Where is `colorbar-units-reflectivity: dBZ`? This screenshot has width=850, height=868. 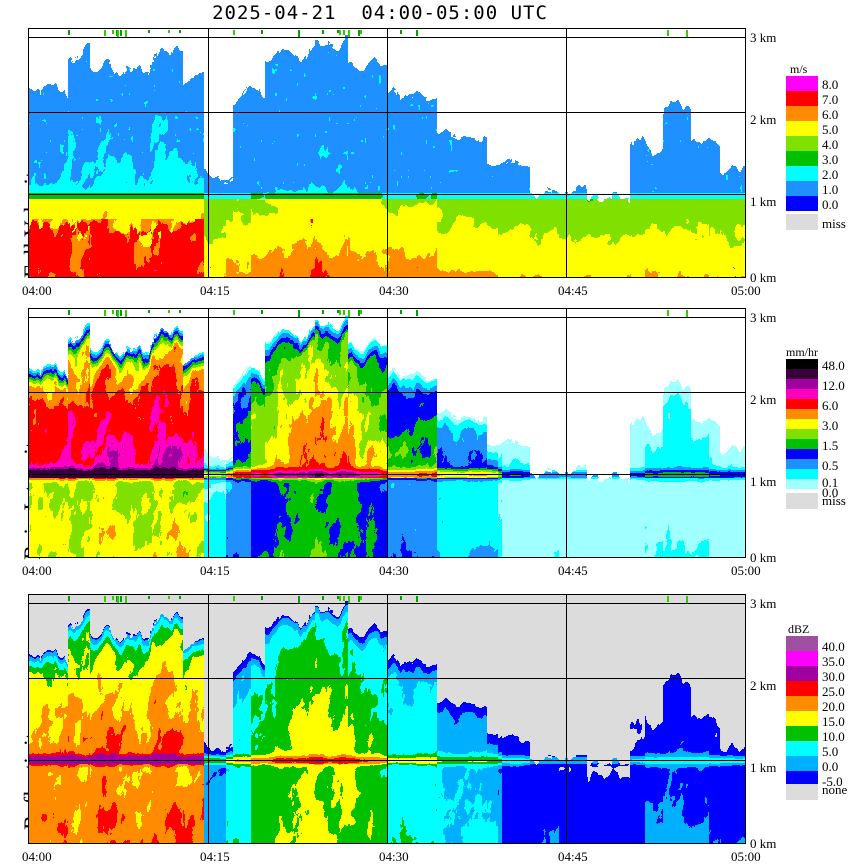 colorbar-units-reflectivity: dBZ is located at coordinates (799, 629).